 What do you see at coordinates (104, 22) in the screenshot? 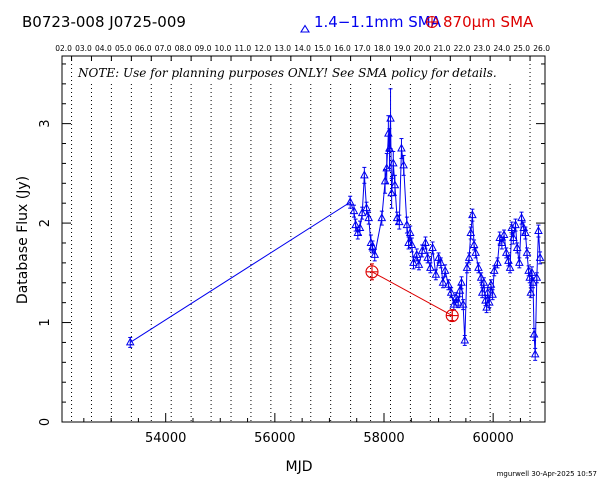
I see `source-names: B0723-008 J0725-009` at bounding box center [104, 22].